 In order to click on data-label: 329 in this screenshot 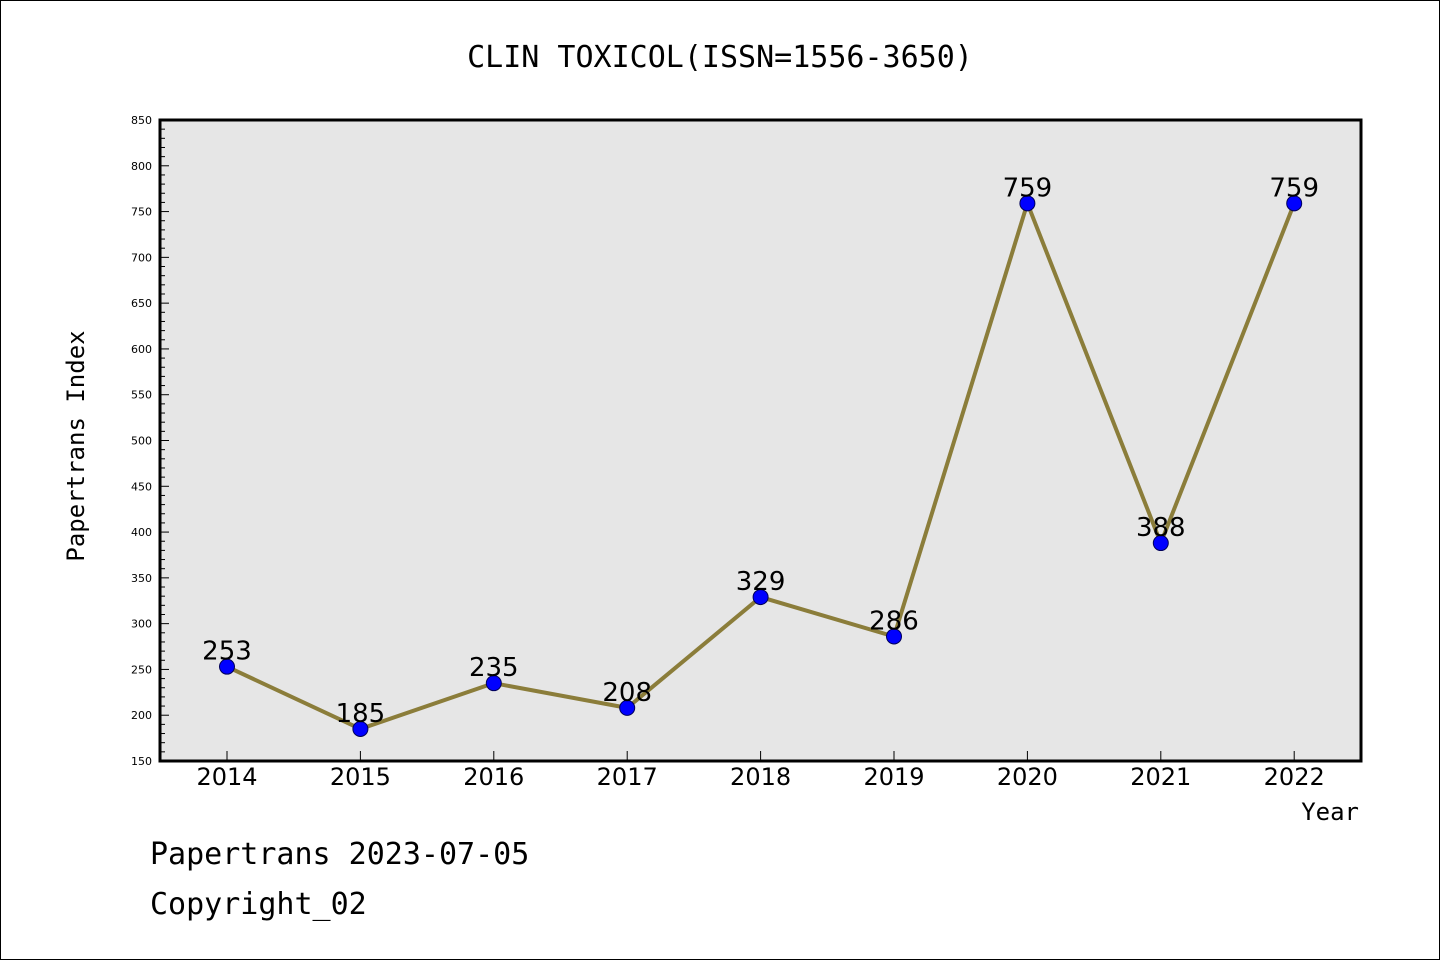, I will do `click(761, 582)`.